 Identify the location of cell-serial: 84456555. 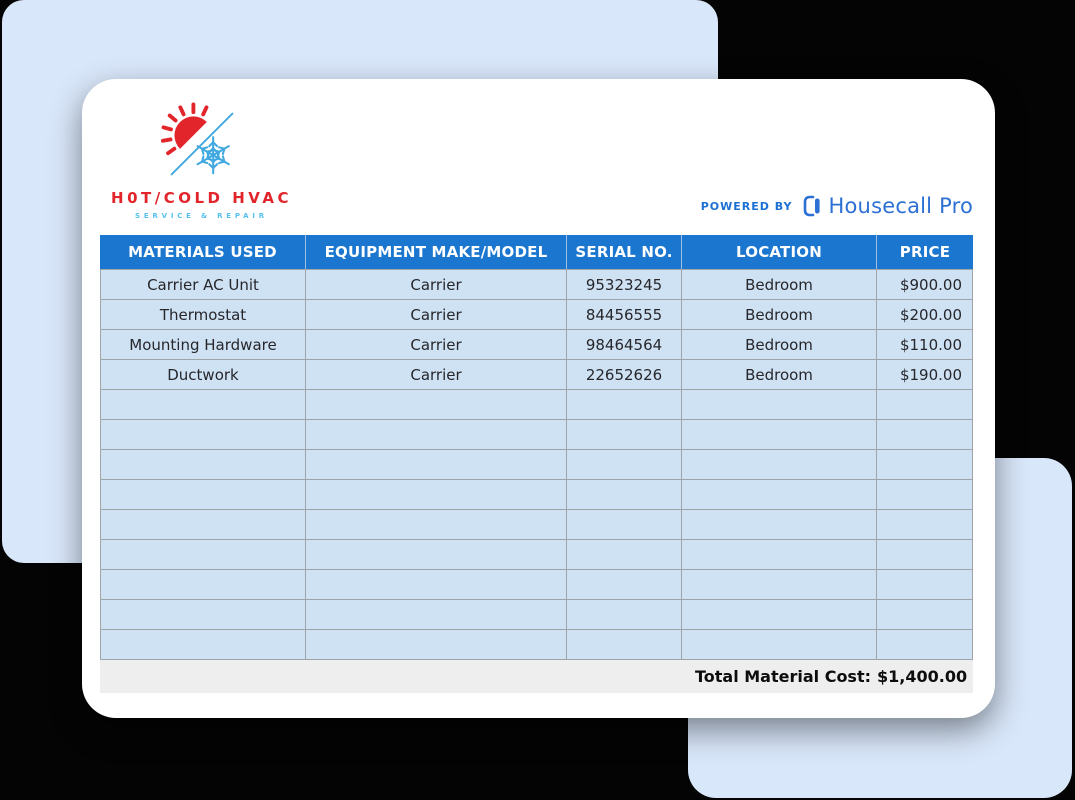
(624, 314).